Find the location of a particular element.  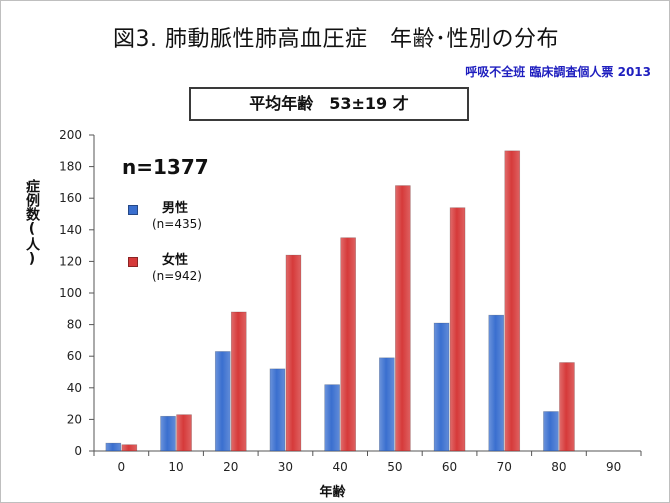

x-tick-label: 10 is located at coordinates (175, 467).